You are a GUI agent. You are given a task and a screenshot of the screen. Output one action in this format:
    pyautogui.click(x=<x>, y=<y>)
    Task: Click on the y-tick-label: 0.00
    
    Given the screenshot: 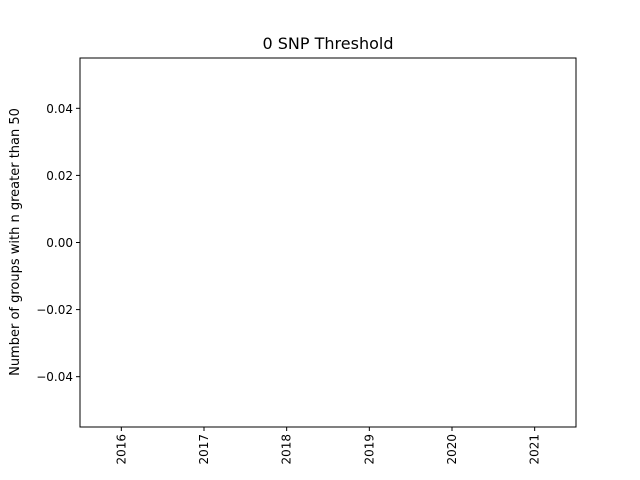 What is the action you would take?
    pyautogui.click(x=59, y=243)
    